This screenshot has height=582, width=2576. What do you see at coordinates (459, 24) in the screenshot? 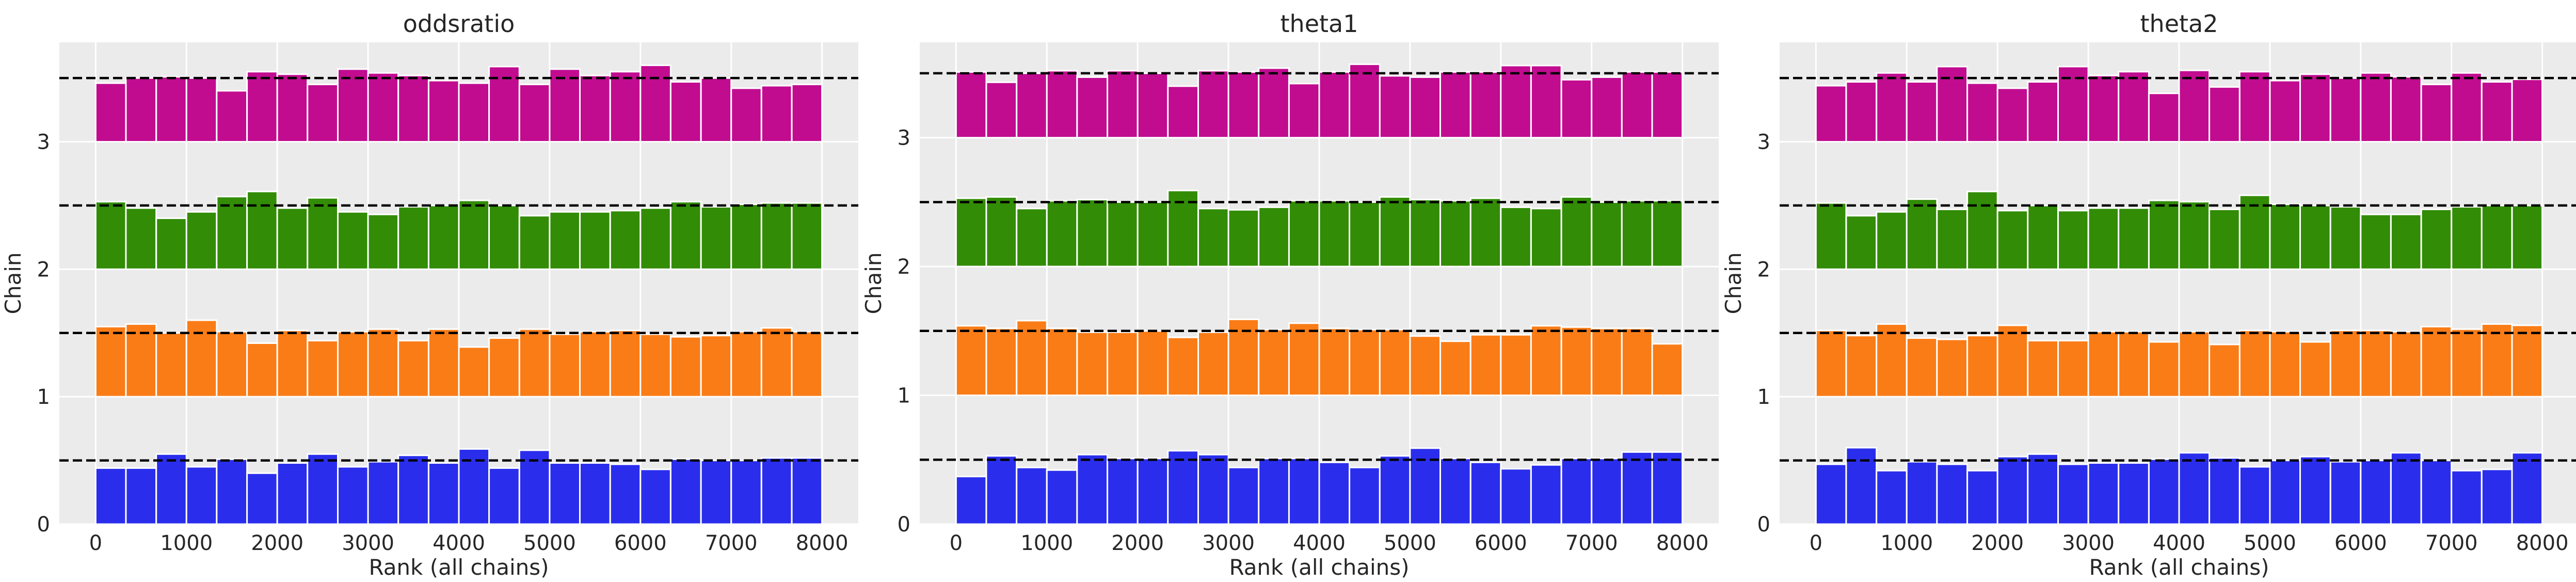
I see `panel-title: oddsratio` at bounding box center [459, 24].